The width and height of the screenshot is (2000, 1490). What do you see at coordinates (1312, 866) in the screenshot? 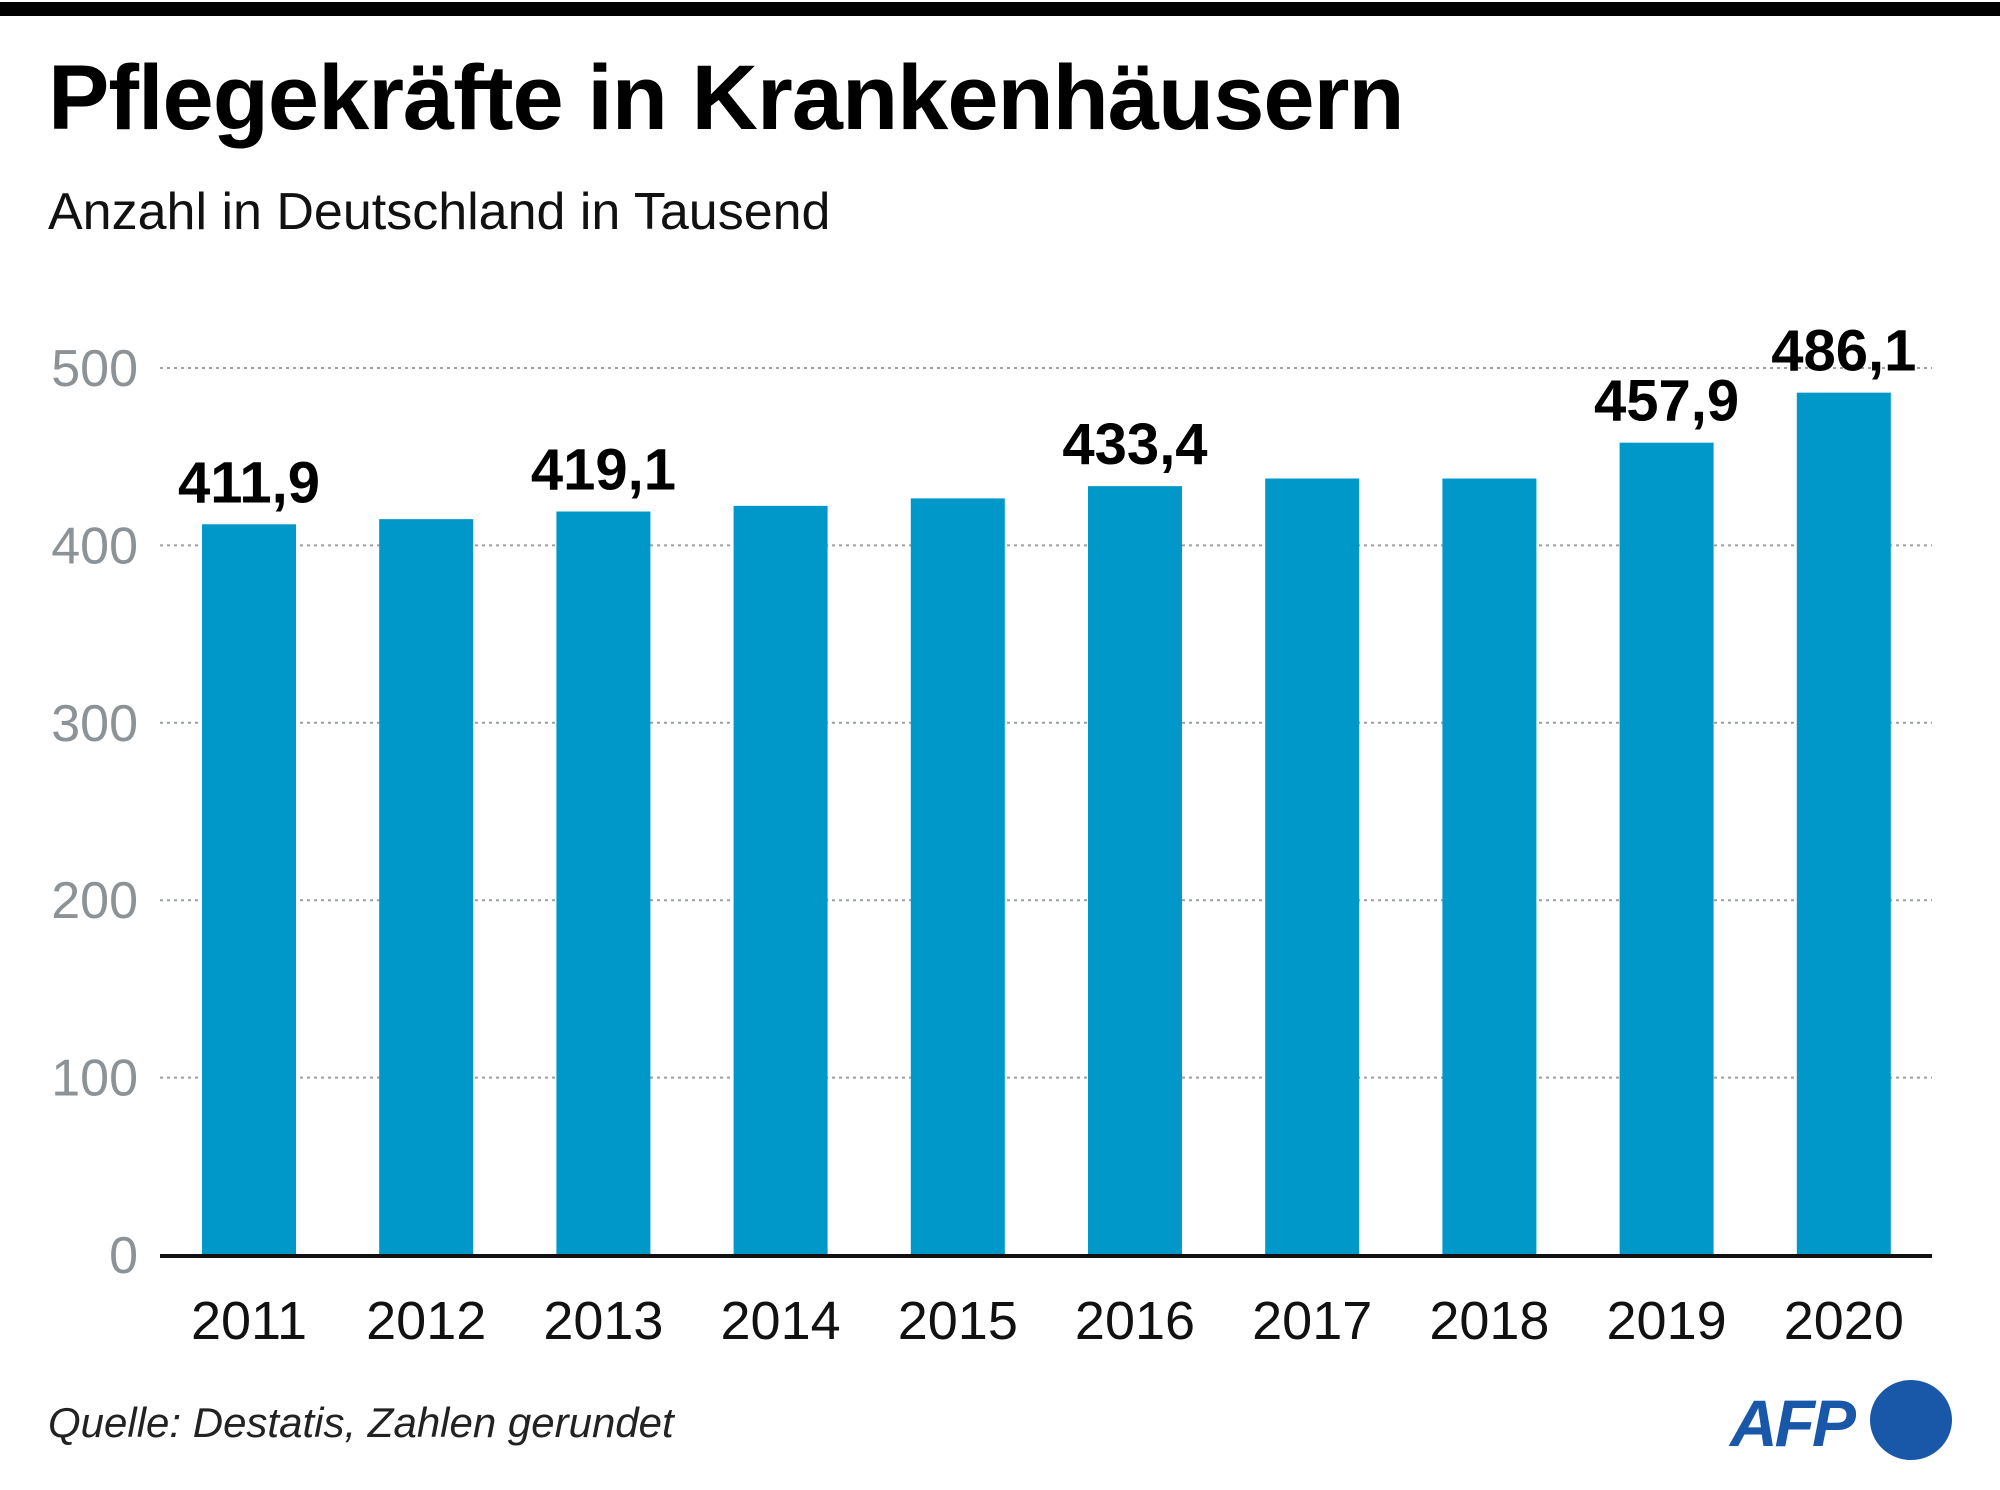
I see `bar-2017` at bounding box center [1312, 866].